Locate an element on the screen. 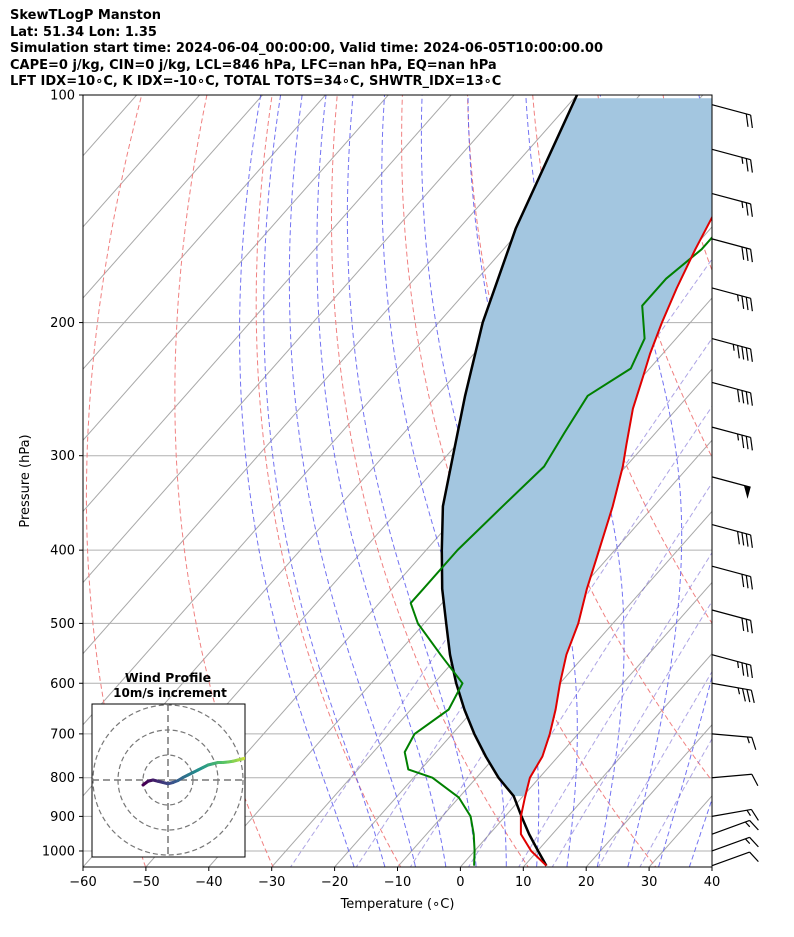  x-tick-label: −50 is located at coordinates (145, 882).